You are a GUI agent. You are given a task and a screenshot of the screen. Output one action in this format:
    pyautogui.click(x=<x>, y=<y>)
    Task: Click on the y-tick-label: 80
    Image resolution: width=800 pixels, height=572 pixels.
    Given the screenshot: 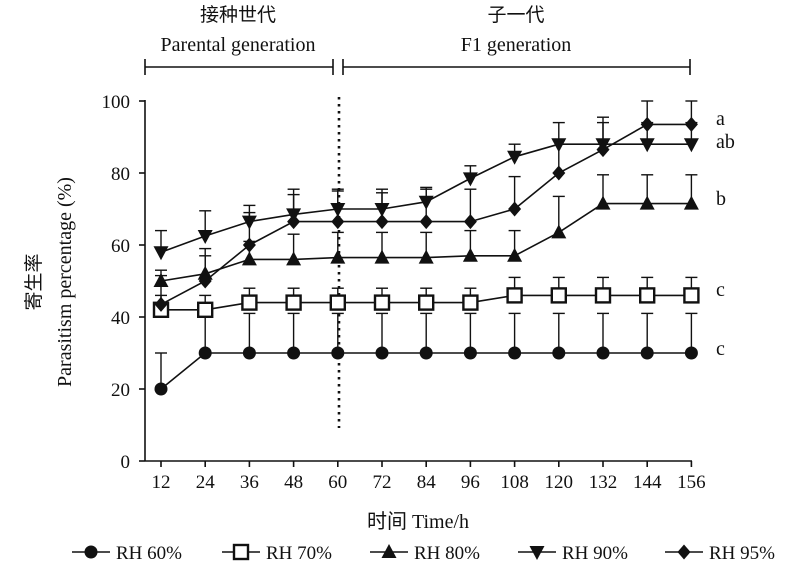 What is the action you would take?
    pyautogui.click(x=120, y=174)
    